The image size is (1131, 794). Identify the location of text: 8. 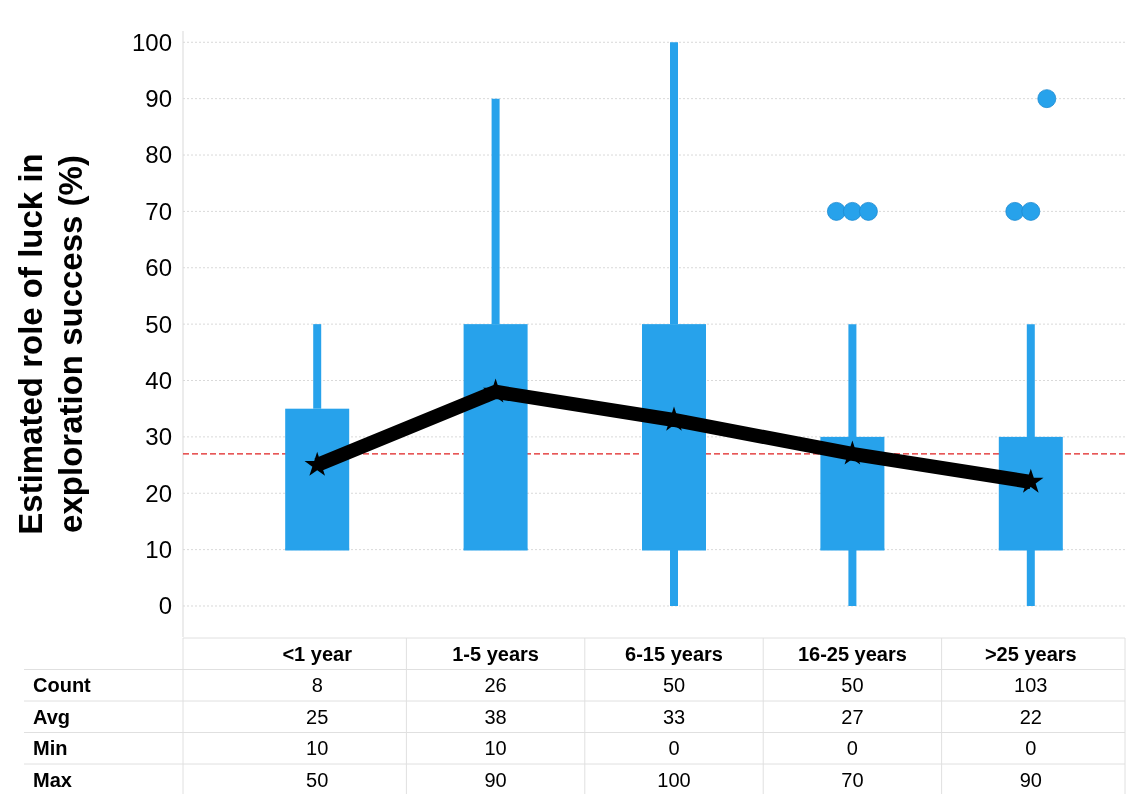
(317, 685).